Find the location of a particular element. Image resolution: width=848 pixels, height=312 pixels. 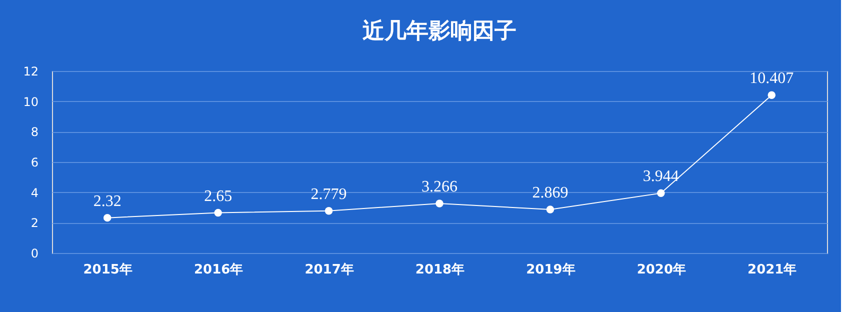

y-tick-label: 6 is located at coordinates (34, 163).